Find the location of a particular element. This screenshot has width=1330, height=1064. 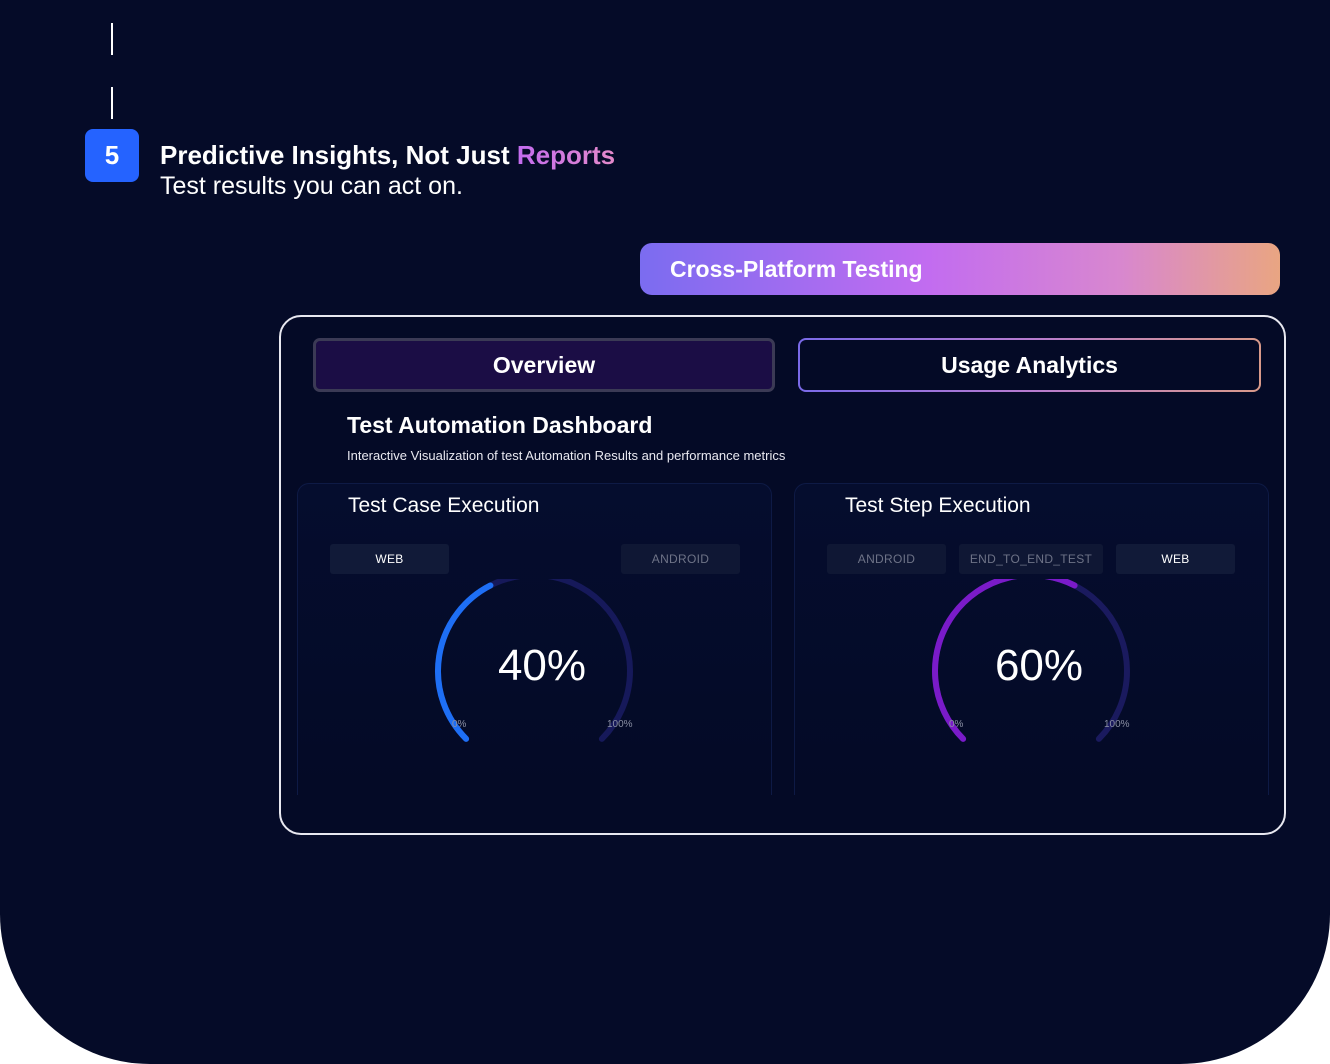

step-number-badge: 5 is located at coordinates (112, 155).